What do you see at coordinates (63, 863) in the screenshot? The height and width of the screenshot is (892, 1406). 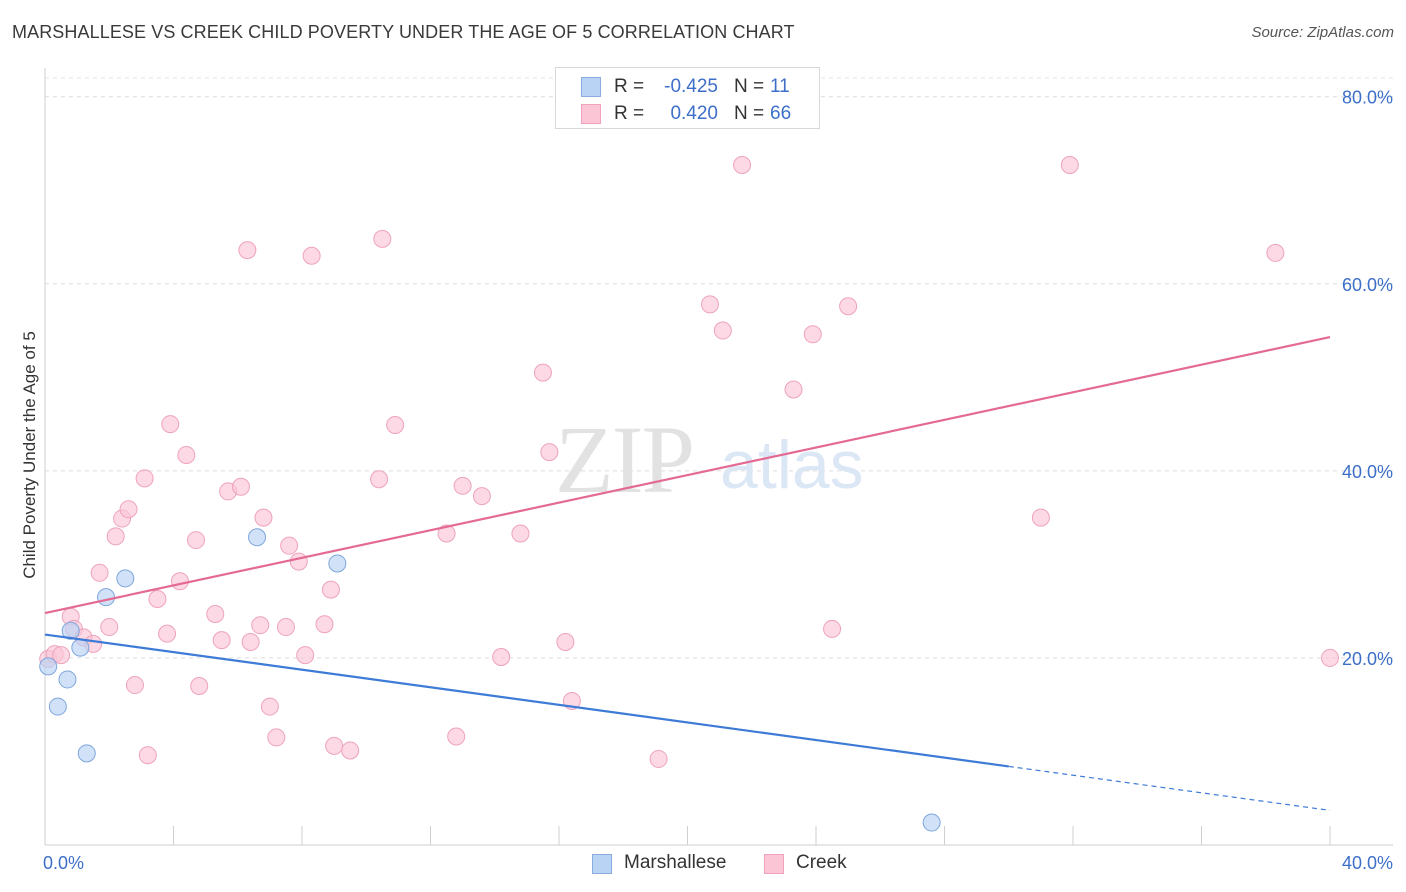 I see `x-tick-label: 0.0%` at bounding box center [63, 863].